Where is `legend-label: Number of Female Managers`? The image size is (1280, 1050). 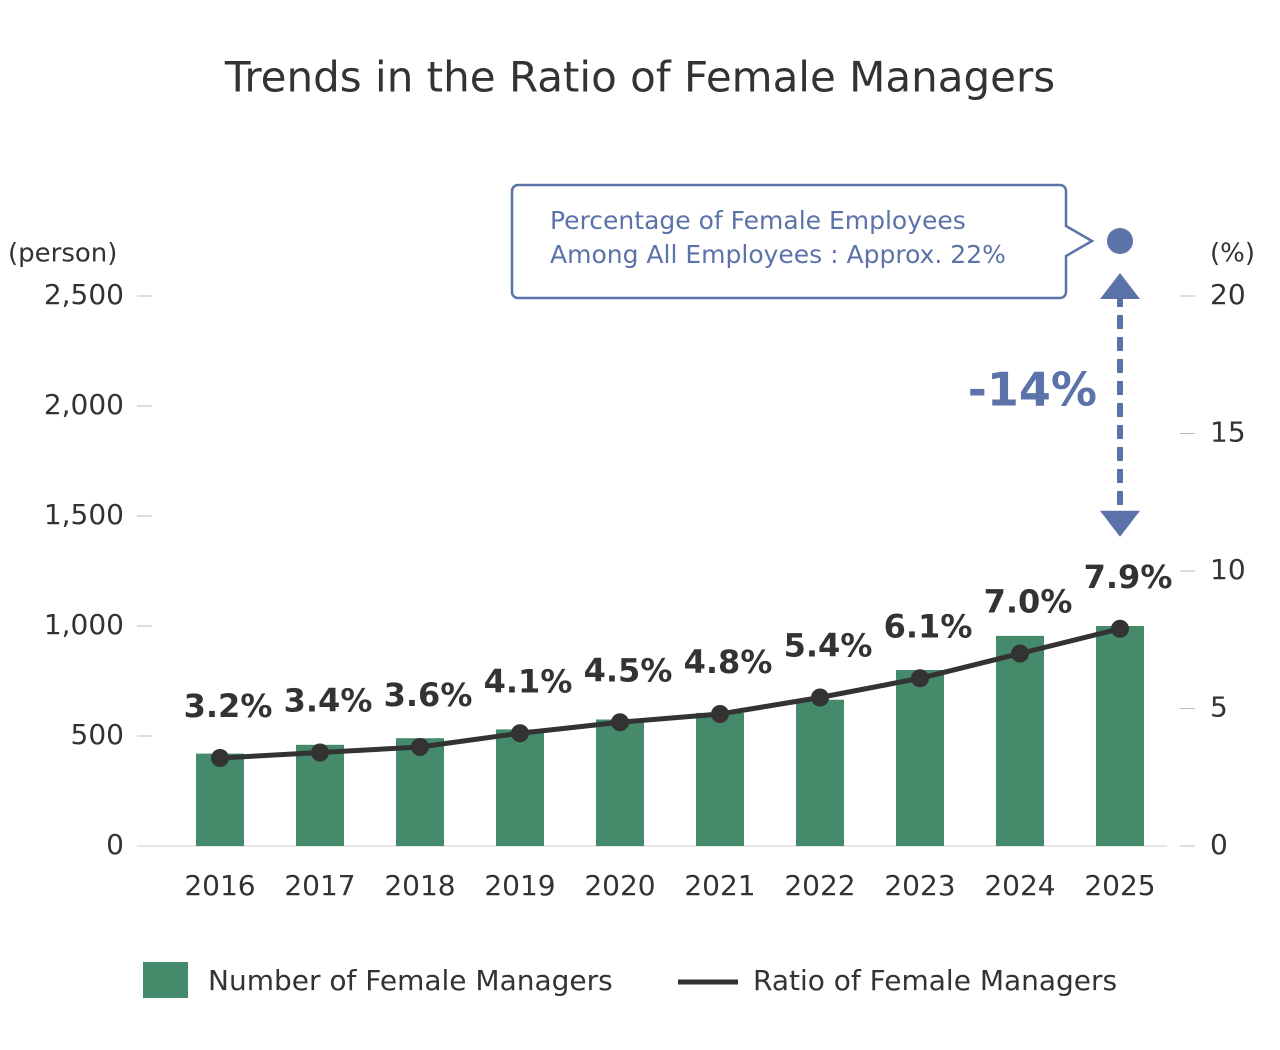 legend-label: Number of Female Managers is located at coordinates (410, 980).